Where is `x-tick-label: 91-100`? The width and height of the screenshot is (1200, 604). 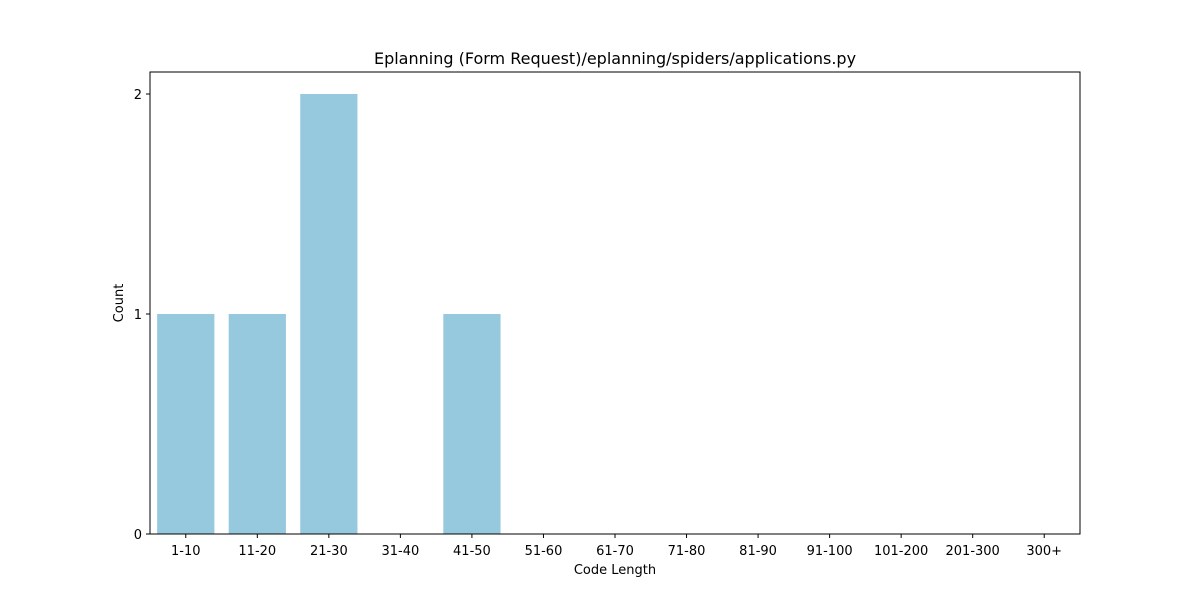 x-tick-label: 91-100 is located at coordinates (830, 551).